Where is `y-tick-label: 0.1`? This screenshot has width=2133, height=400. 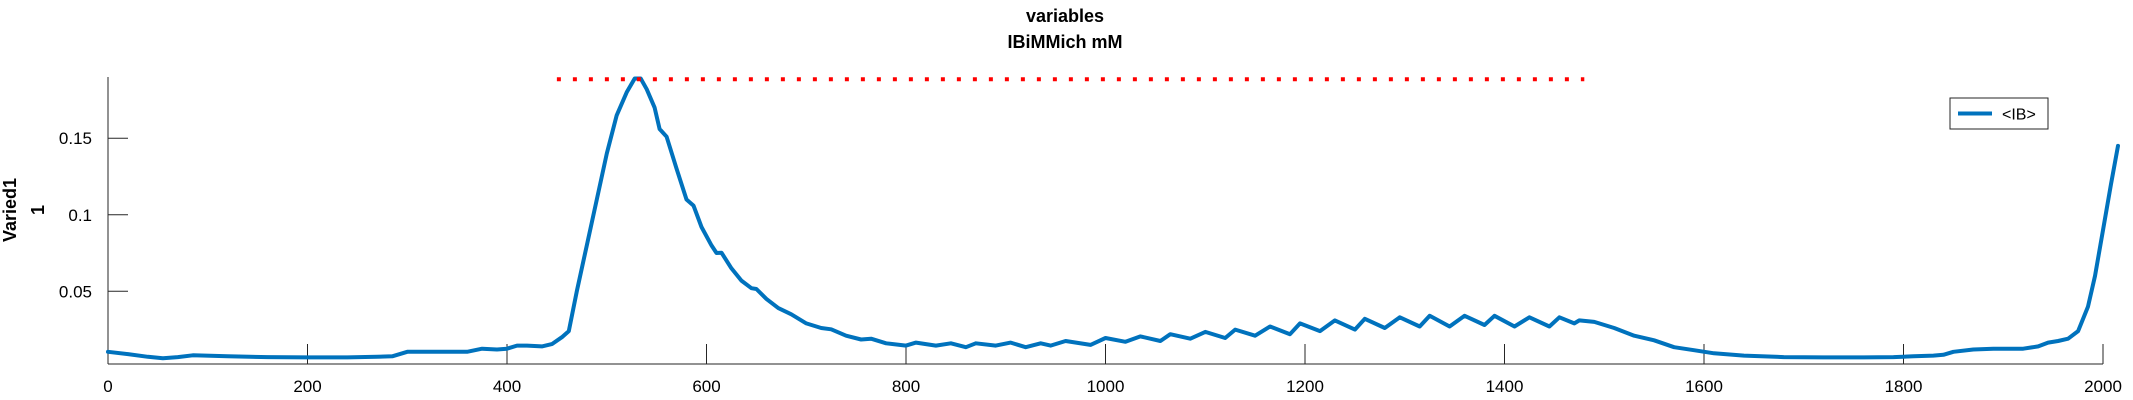
y-tick-label: 0.1 is located at coordinates (80, 215).